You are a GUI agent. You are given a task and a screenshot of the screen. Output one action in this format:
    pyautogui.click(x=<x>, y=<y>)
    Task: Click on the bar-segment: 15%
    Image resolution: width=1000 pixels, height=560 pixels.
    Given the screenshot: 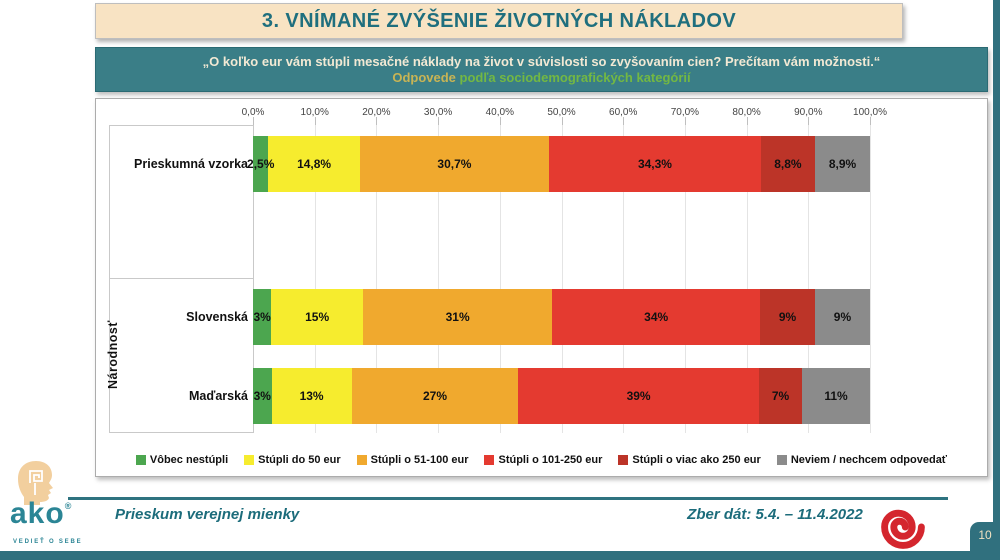 What is the action you would take?
    pyautogui.click(x=317, y=317)
    